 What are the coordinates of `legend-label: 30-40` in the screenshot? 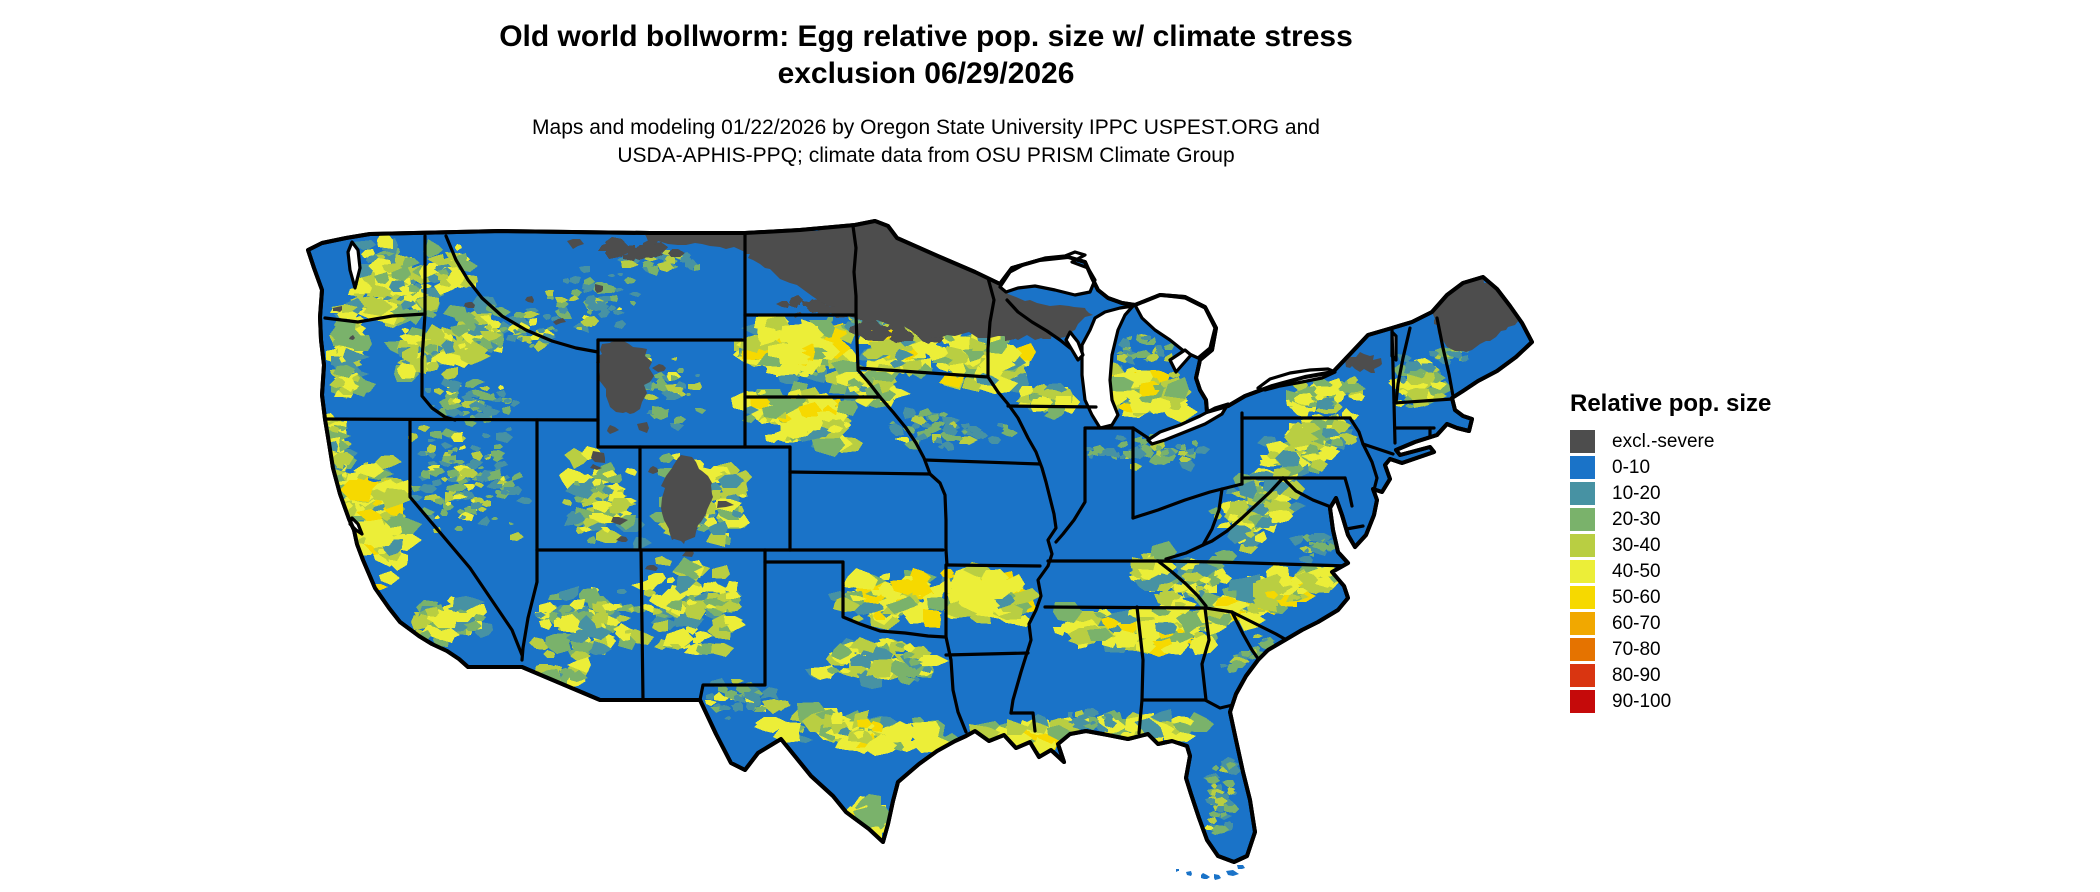 It's located at (1636, 545).